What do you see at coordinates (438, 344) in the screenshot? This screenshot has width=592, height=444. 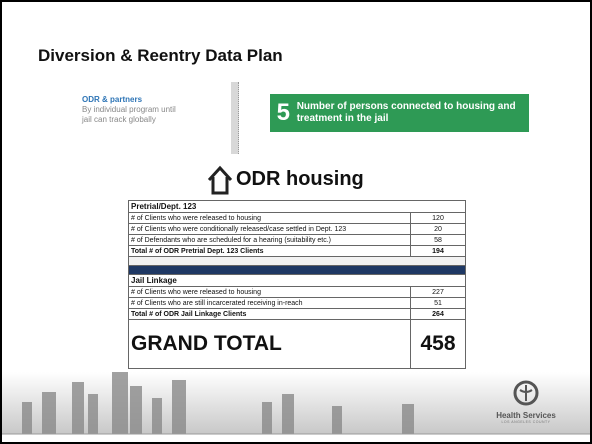 I see `grand-total-value: 458` at bounding box center [438, 344].